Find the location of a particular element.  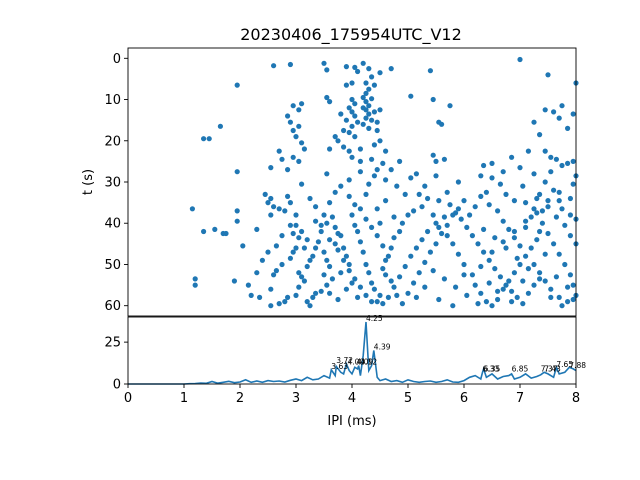

histogram-peak-label: 4.12 is located at coordinates (368, 362).